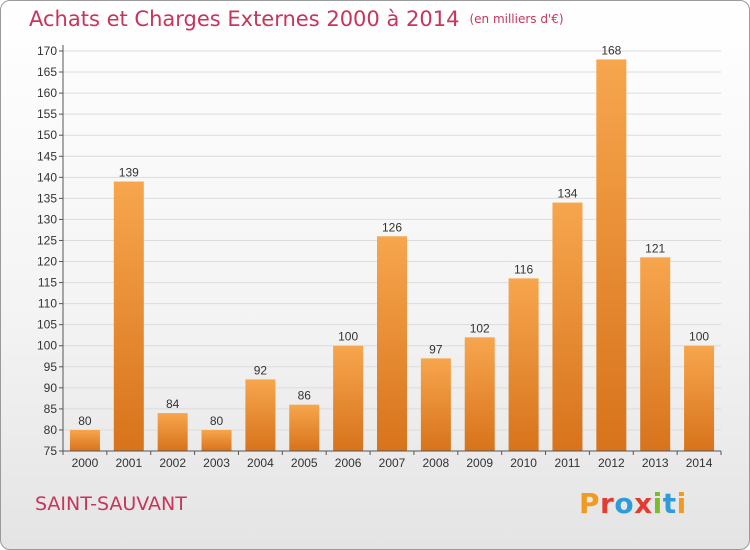 The image size is (750, 550). Describe the element at coordinates (47, 156) in the screenshot. I see `y-tick-label: 145` at that location.